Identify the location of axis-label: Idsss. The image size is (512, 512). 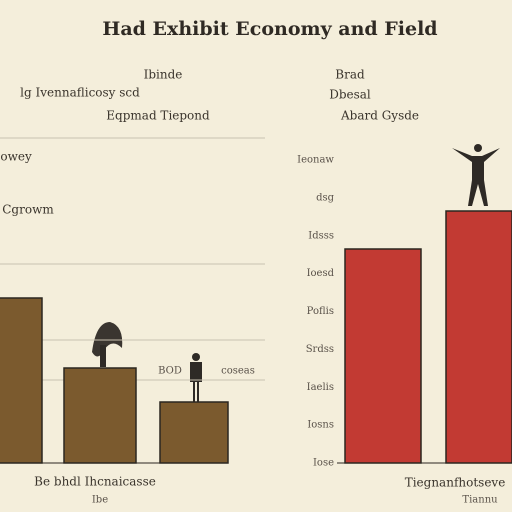
(321, 235).